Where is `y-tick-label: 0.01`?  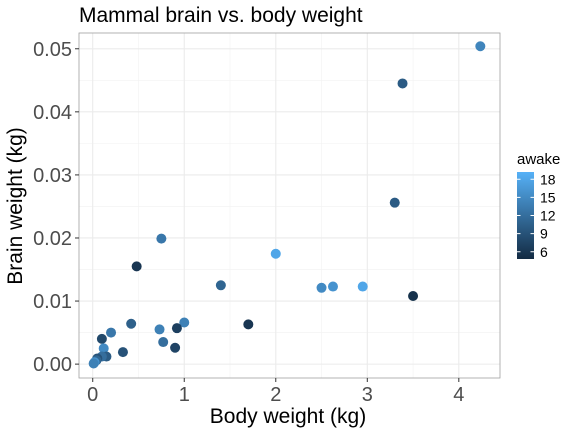 y-tick-label: 0.01 is located at coordinates (52, 302).